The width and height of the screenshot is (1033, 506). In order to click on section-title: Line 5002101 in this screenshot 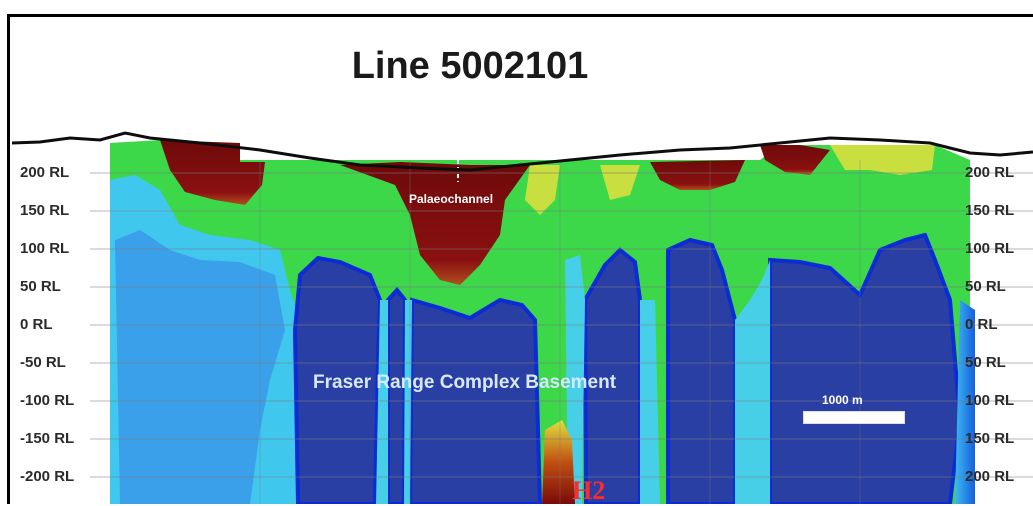, I will do `click(470, 66)`.